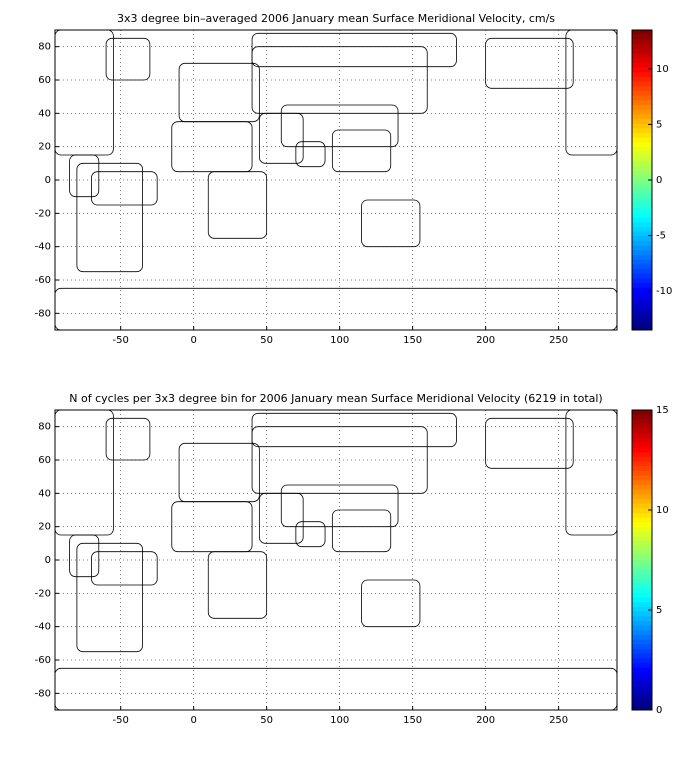 The width and height of the screenshot is (696, 760). Describe the element at coordinates (661, 236) in the screenshot. I see `colorbar-tick-label: -5` at that location.